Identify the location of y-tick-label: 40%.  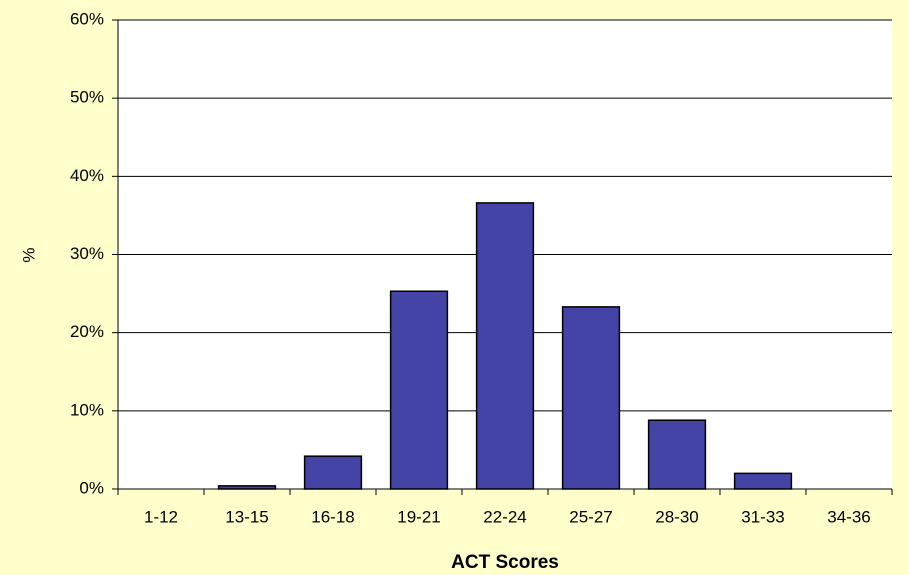
(87, 175).